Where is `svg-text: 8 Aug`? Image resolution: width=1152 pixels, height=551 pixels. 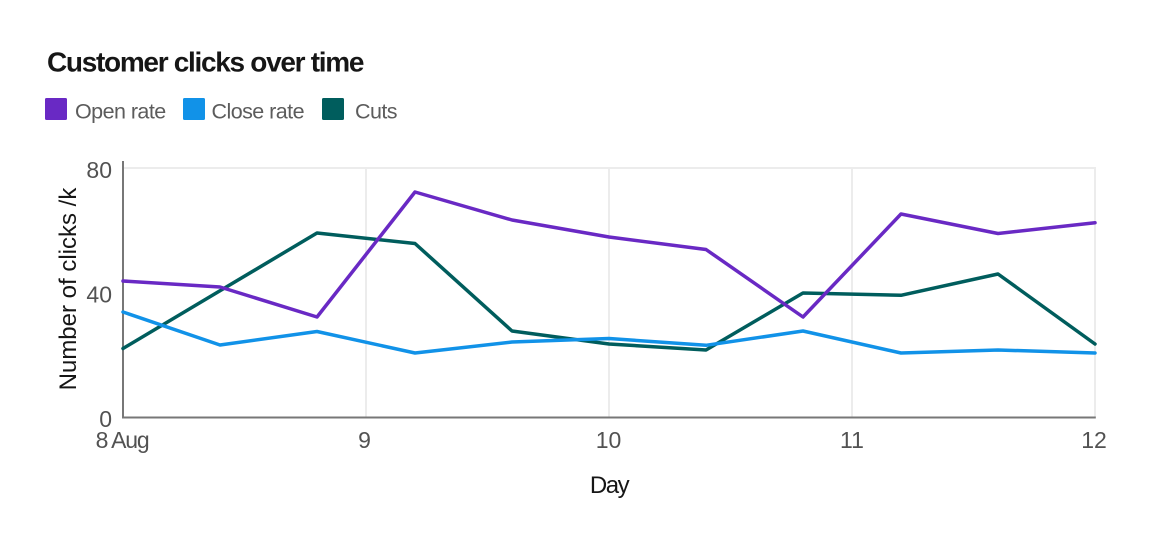
svg-text: 8 Aug is located at coordinates (122, 440).